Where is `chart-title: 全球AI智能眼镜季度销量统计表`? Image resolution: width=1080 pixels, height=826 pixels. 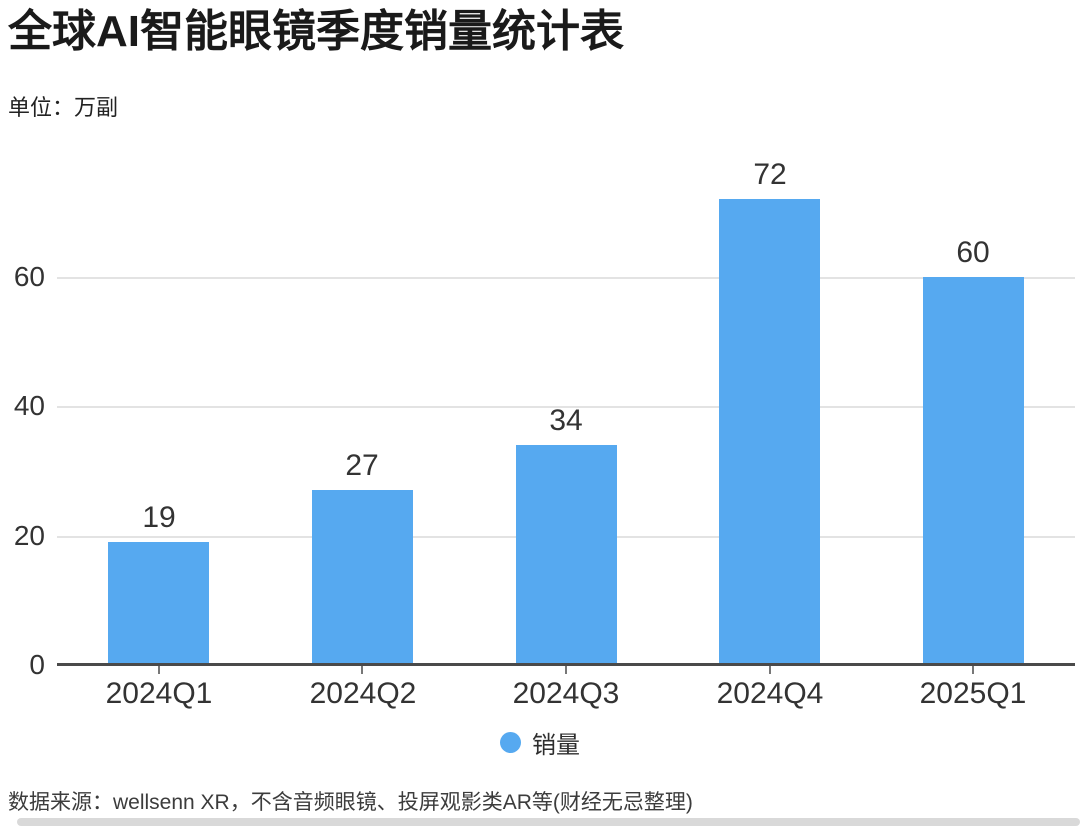 chart-title: 全球AI智能眼镜季度销量统计表 is located at coordinates (316, 31).